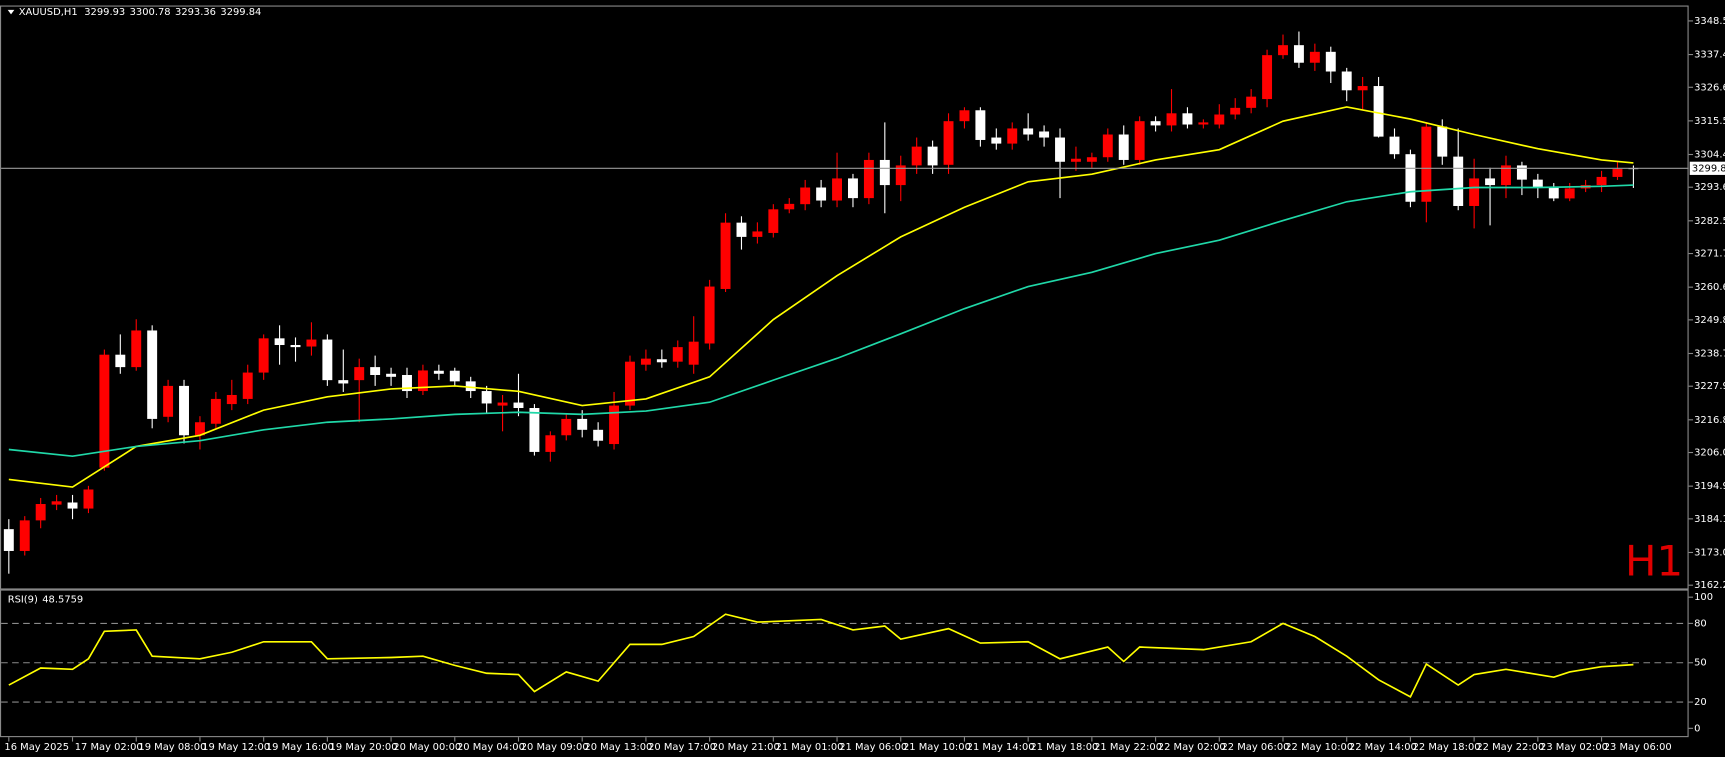 The height and width of the screenshot is (757, 1725). I want to click on x-tick-label: 22 May 02:00, so click(1192, 747).